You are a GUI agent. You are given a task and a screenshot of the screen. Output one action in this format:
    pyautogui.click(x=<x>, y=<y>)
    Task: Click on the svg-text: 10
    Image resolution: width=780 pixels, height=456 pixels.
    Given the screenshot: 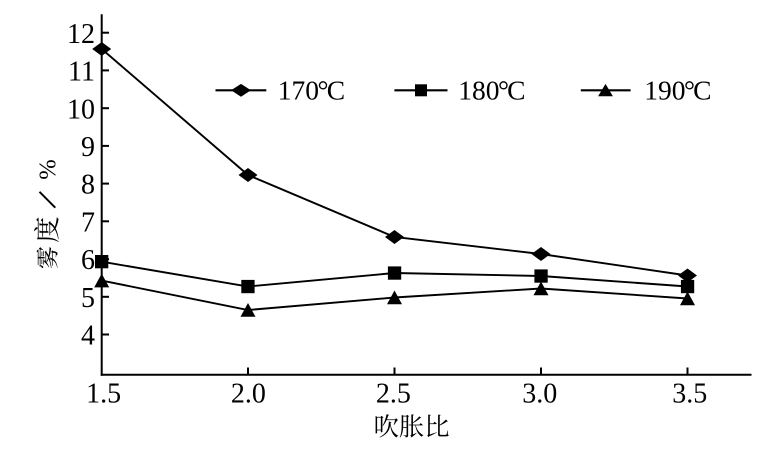 What is the action you would take?
    pyautogui.click(x=81, y=109)
    